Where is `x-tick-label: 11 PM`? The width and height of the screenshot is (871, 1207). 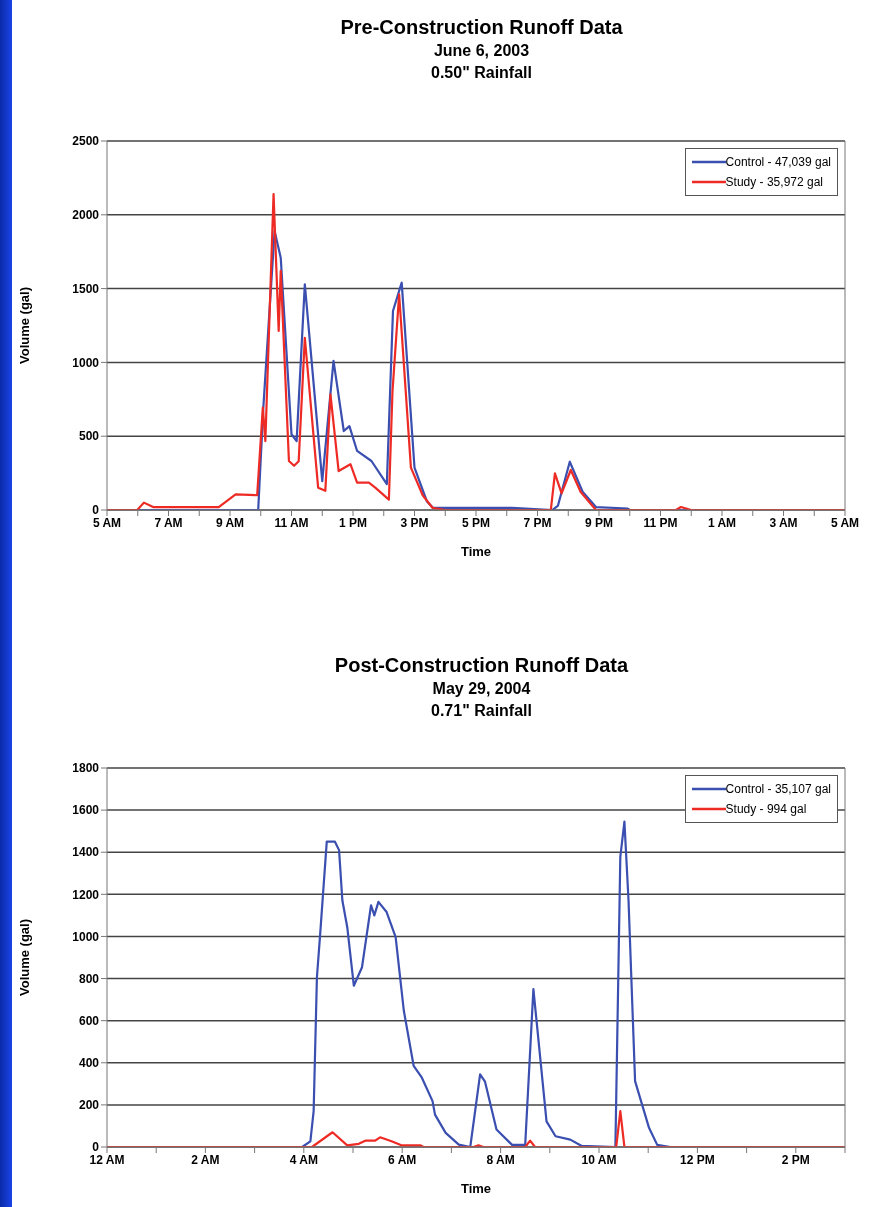
x-tick-label: 11 PM is located at coordinates (660, 522).